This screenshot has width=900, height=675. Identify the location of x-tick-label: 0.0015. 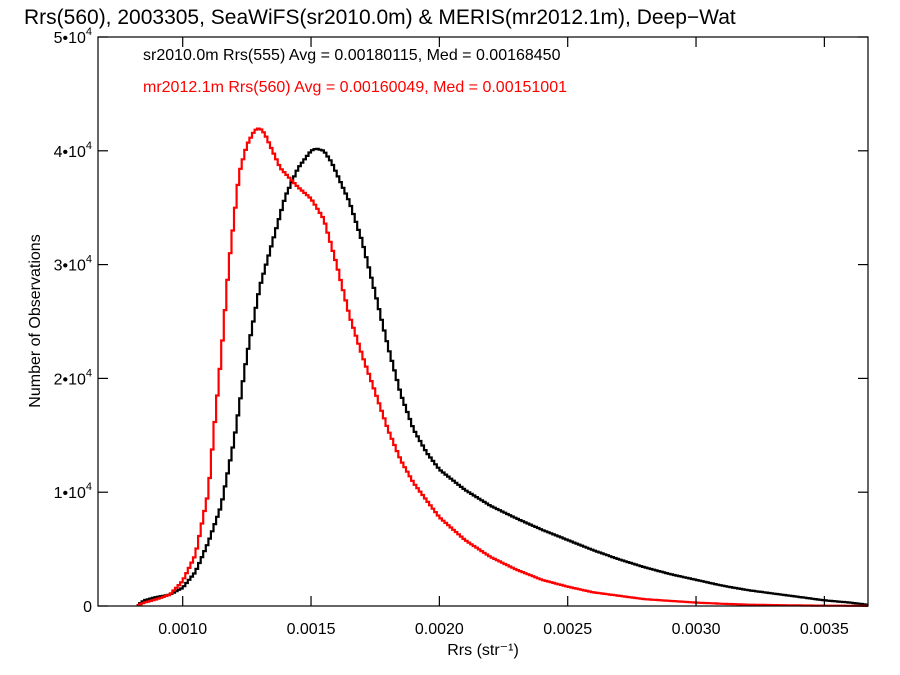
(311, 629).